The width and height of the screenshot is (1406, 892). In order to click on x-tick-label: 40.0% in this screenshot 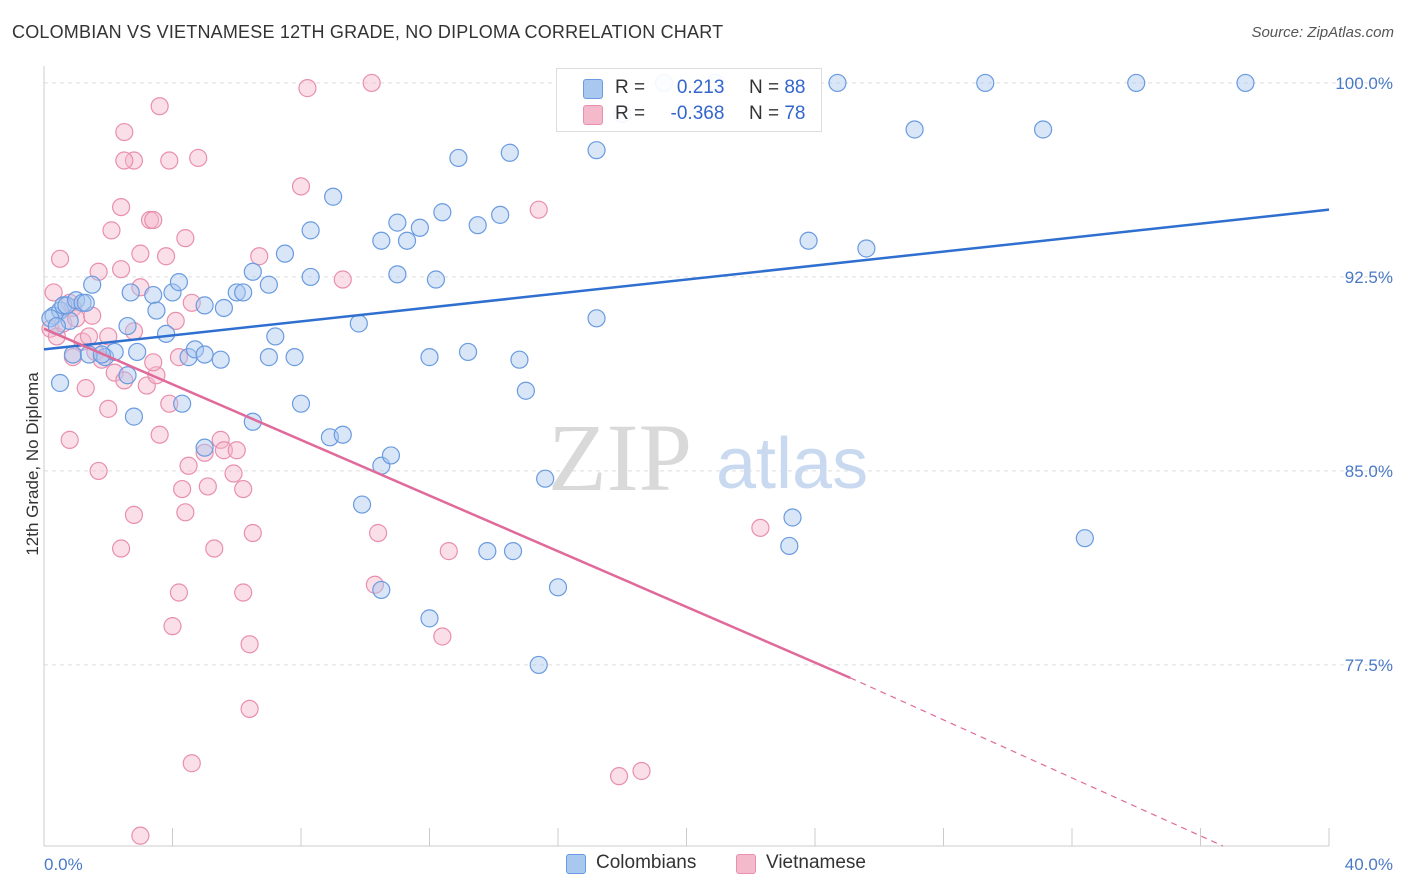, I will do `click(1369, 864)`.